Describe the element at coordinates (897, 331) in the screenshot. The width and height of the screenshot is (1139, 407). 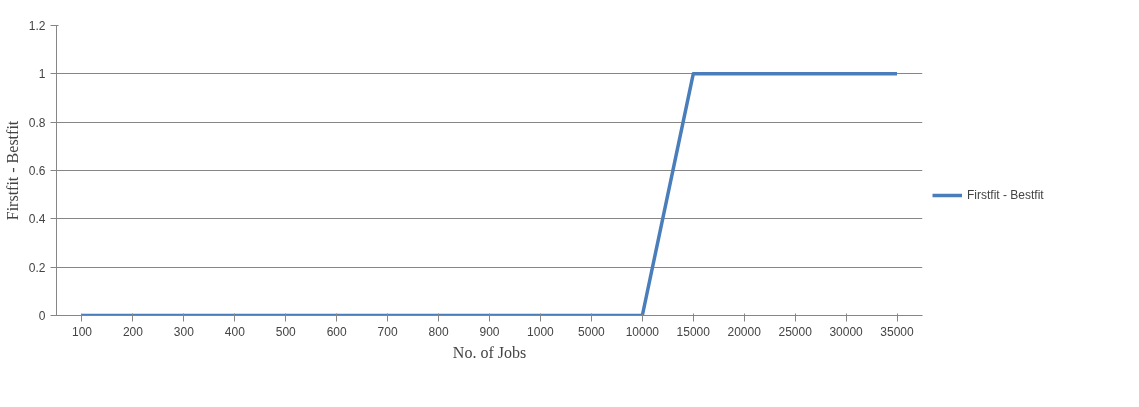
I see `x-tick-label: 35000` at that location.